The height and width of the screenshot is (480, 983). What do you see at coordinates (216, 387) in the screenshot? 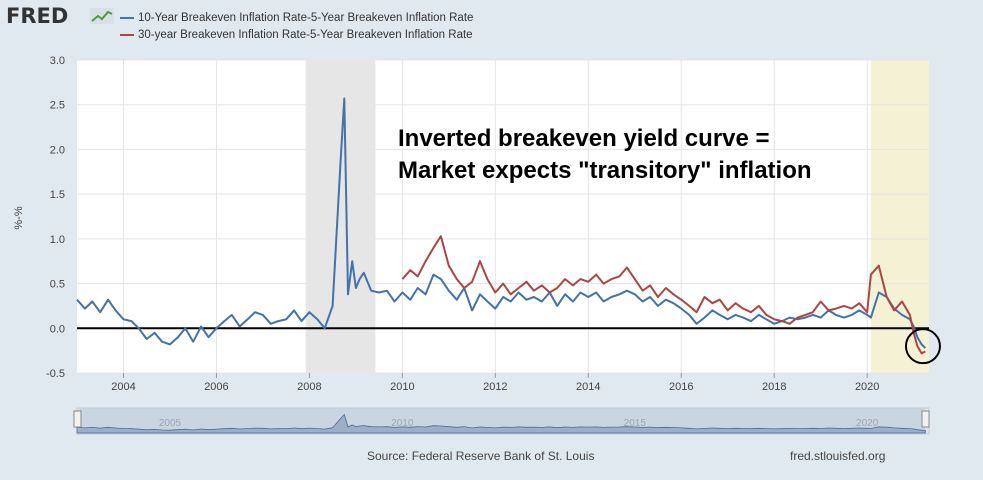
I see `x-tick-label: 2006` at bounding box center [216, 387].